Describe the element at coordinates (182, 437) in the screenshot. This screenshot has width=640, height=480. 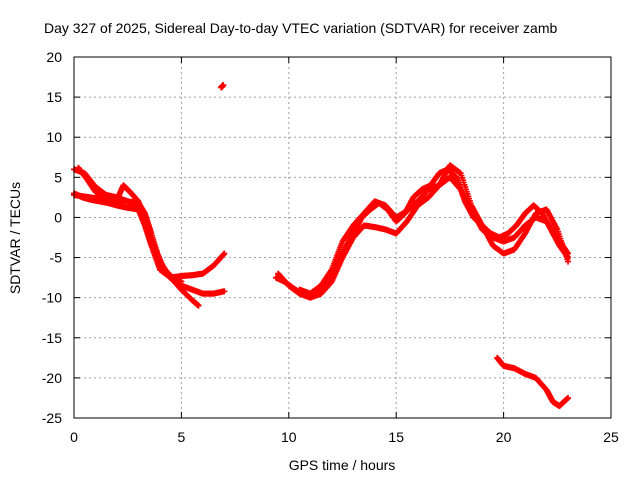
I see `x-tick-label: 5` at that location.